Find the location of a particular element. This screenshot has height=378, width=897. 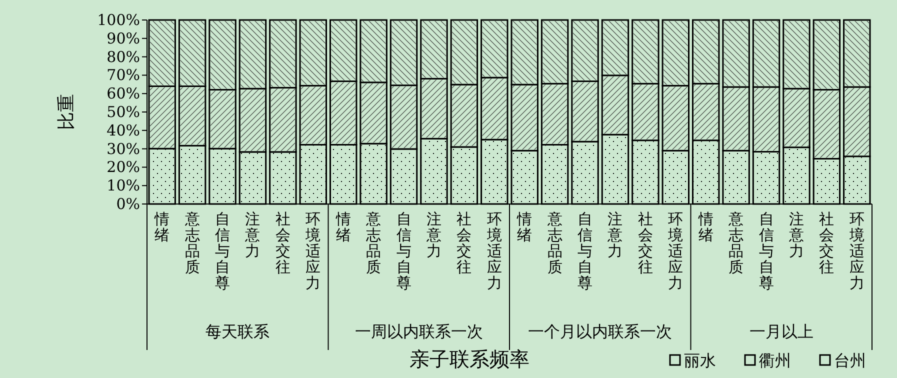

x-axis-title: 亲子联系频率 is located at coordinates (470, 359).